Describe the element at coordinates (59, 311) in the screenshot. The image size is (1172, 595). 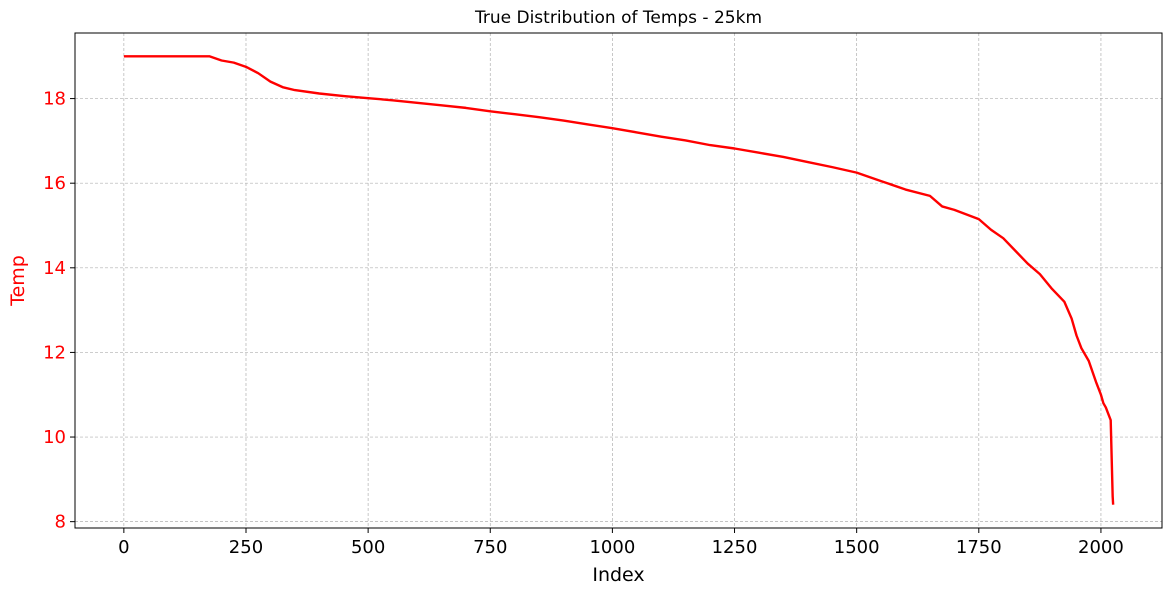
I see `y-axis: 8 10 12 14 16 18` at that location.